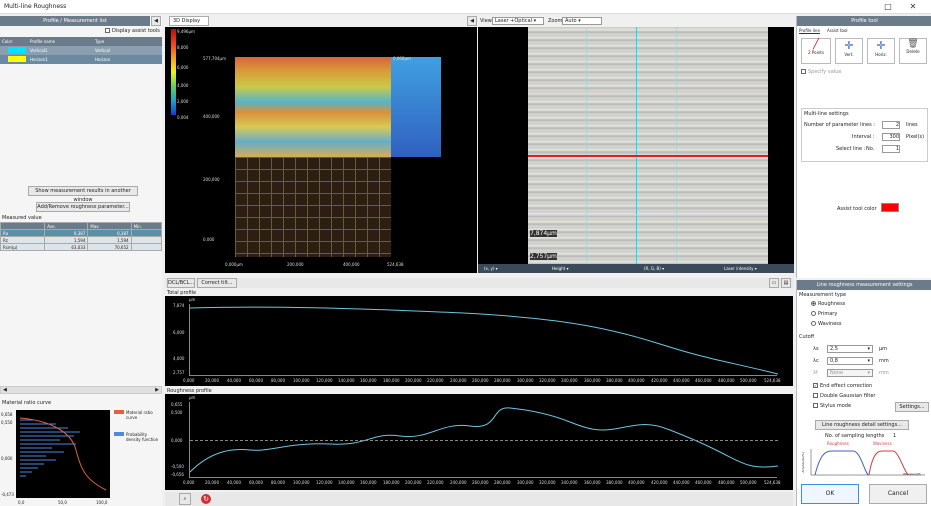 This screenshot has height=506, width=931. Describe the element at coordinates (156, 21) in the screenshot. I see `collapse-left-button: ◀` at that location.